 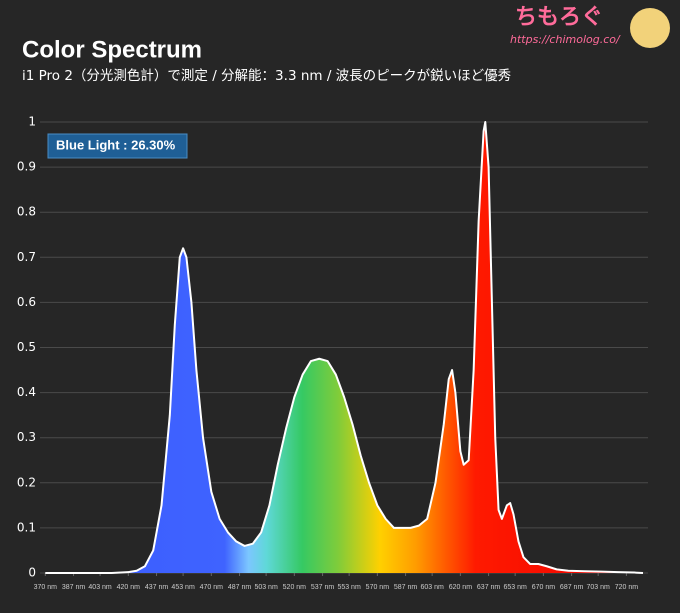 What do you see at coordinates (544, 587) in the screenshot?
I see `x-tick-label: 670 nm` at bounding box center [544, 587].